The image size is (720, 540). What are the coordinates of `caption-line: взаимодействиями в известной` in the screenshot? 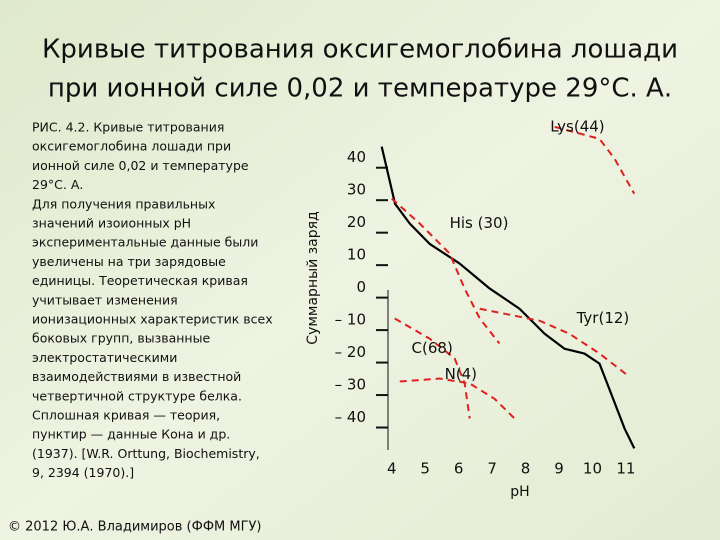 It's located at (136, 376).